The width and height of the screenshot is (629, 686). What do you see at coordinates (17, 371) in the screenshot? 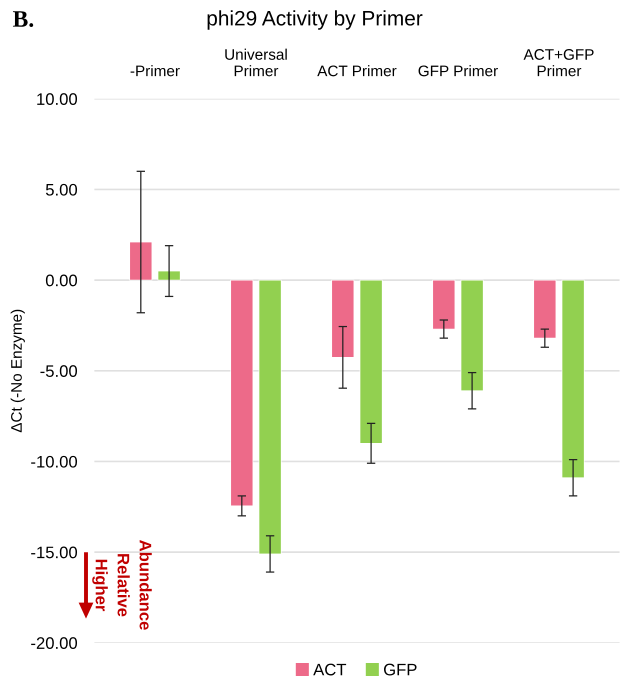
I see `y-axis-title: ΔCt (-No Enzyme)` at bounding box center [17, 371].